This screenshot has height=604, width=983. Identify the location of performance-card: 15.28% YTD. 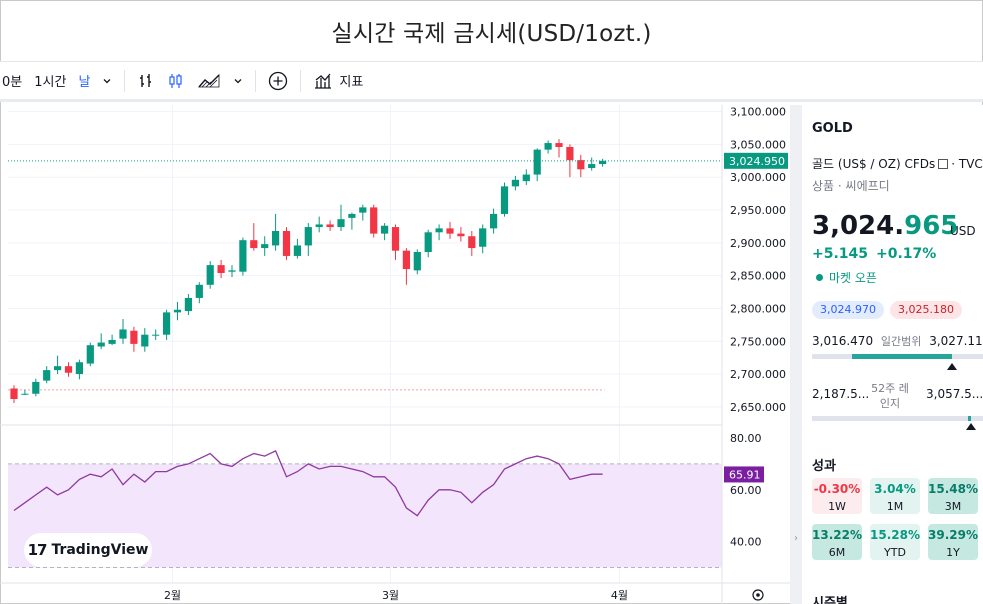
(895, 542).